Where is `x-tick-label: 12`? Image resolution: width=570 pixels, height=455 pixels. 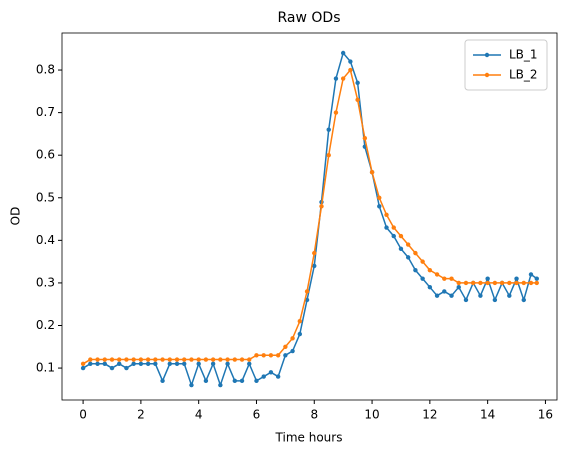 x-tick-label: 12 is located at coordinates (429, 415).